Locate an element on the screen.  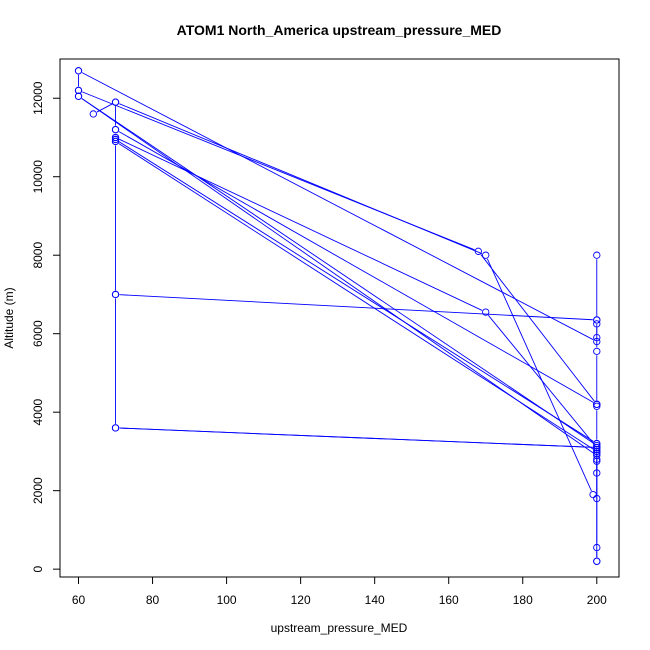
x-tick-label: 180 is located at coordinates (523, 600).